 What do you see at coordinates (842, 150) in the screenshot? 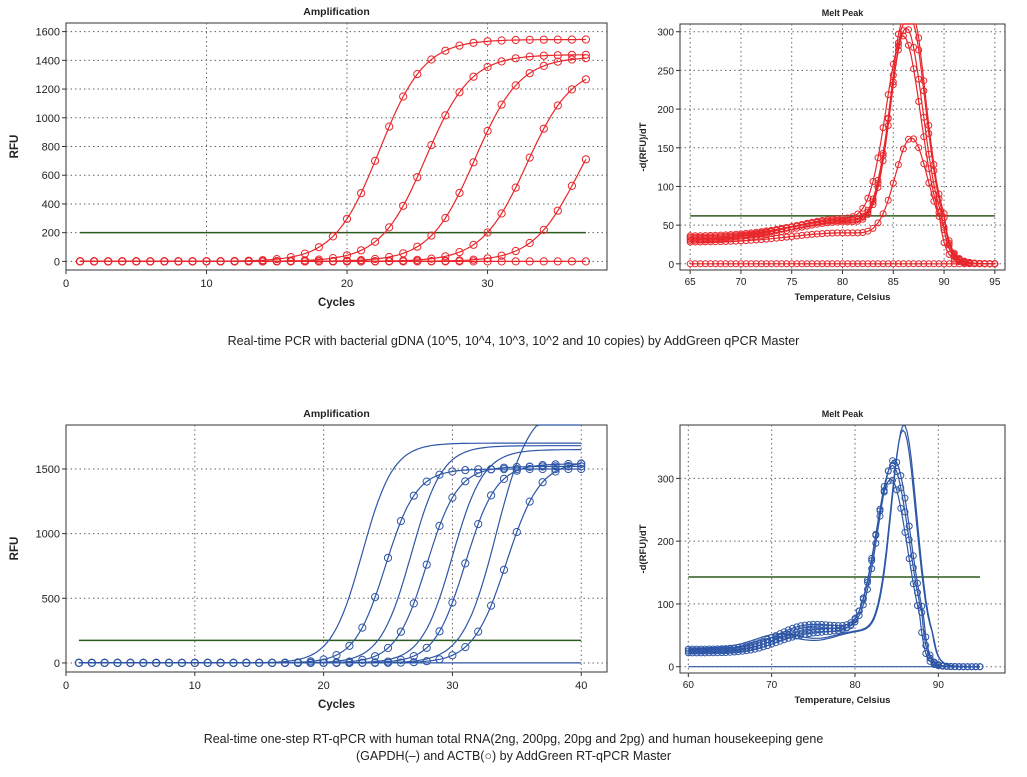
I see `melt-top-series-line` at bounding box center [842, 150].